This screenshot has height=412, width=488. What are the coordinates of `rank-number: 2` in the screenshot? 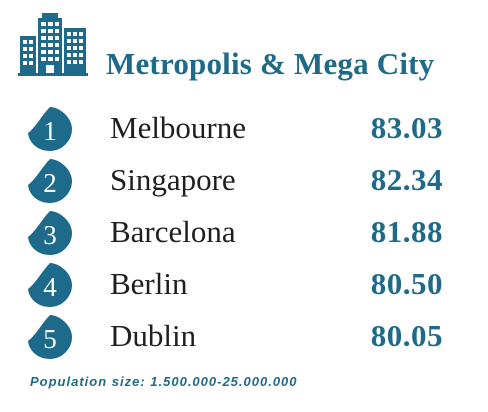 It's located at (50, 183).